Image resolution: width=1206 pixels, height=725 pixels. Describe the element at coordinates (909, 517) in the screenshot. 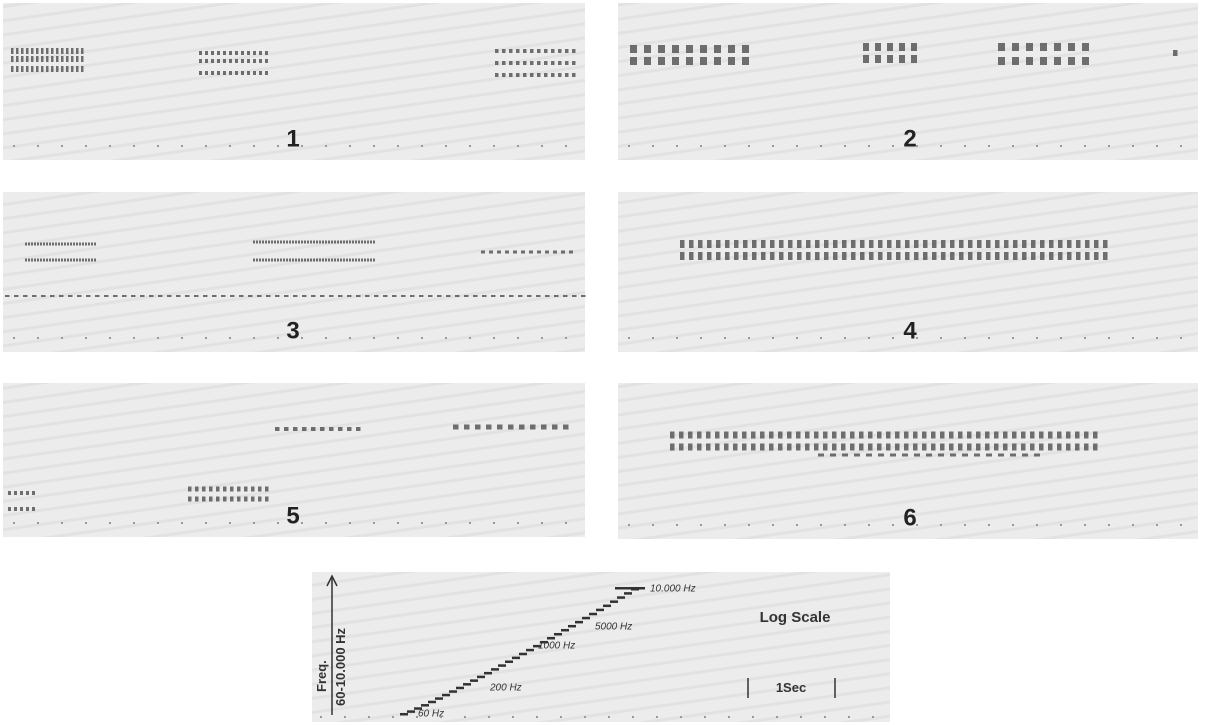

I see `panel-number: 6` at that location.